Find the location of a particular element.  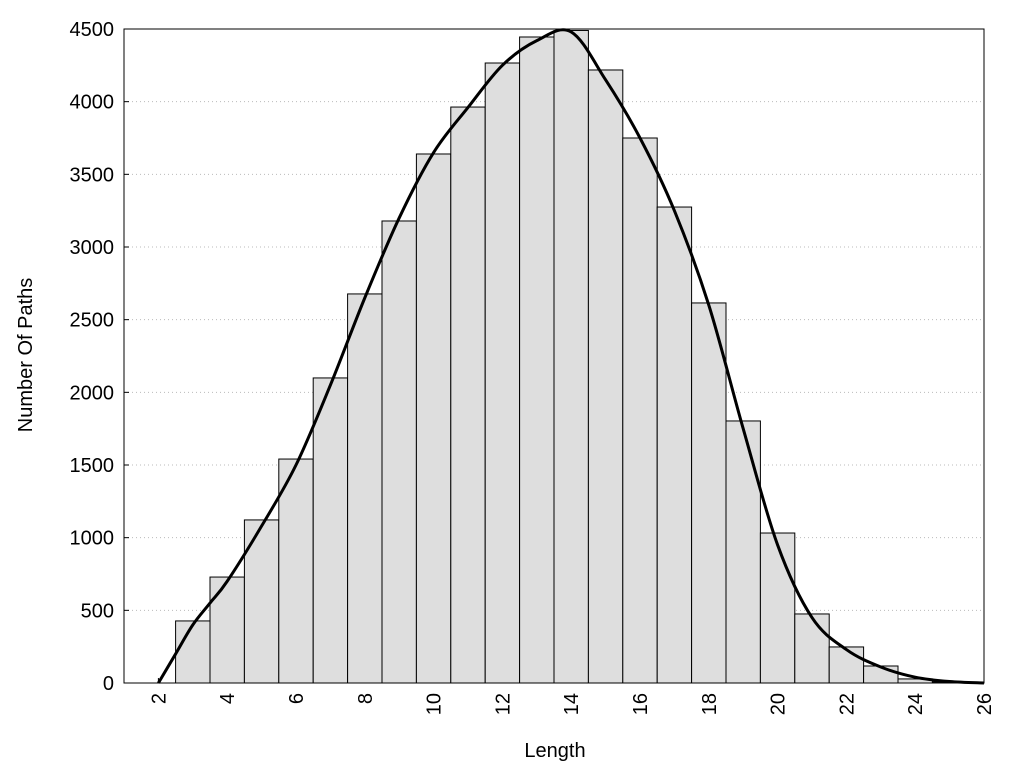

x-tick-label: 22 is located at coordinates (847, 704).